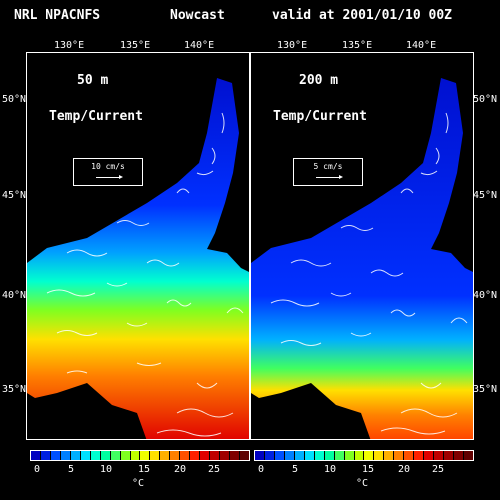 Image resolution: width=500 pixels, height=500 pixels. I want to click on lat-label-45-left: 45°N, so click(14, 195).